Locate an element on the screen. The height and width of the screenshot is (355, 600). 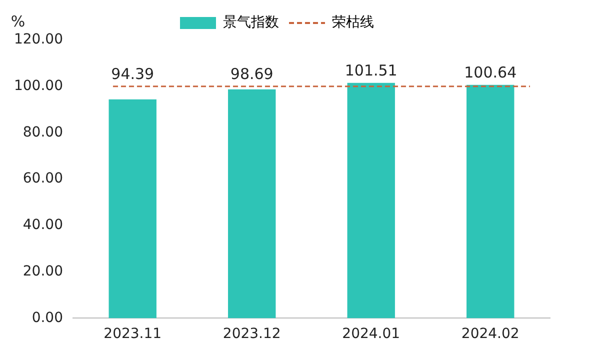
x-tick-label: 2024.01 is located at coordinates (371, 334).